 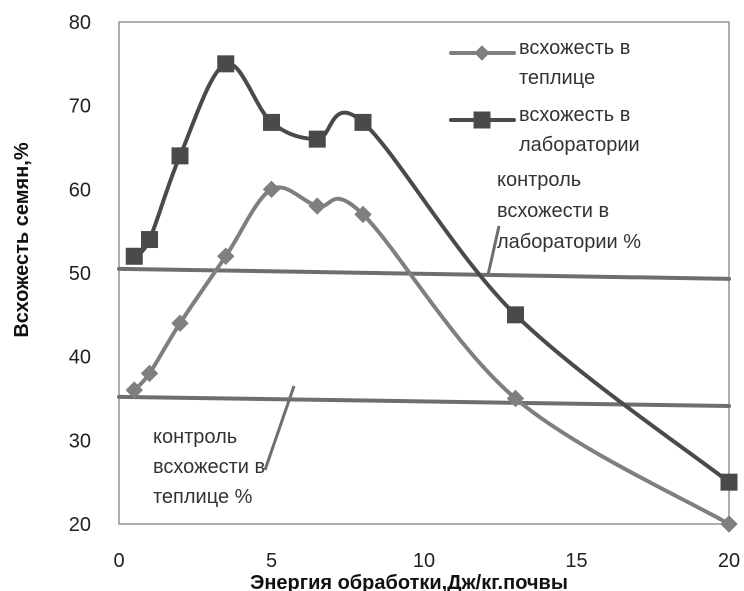 What do you see at coordinates (80, 190) in the screenshot?
I see `y-tick-label-4: 60` at bounding box center [80, 190].